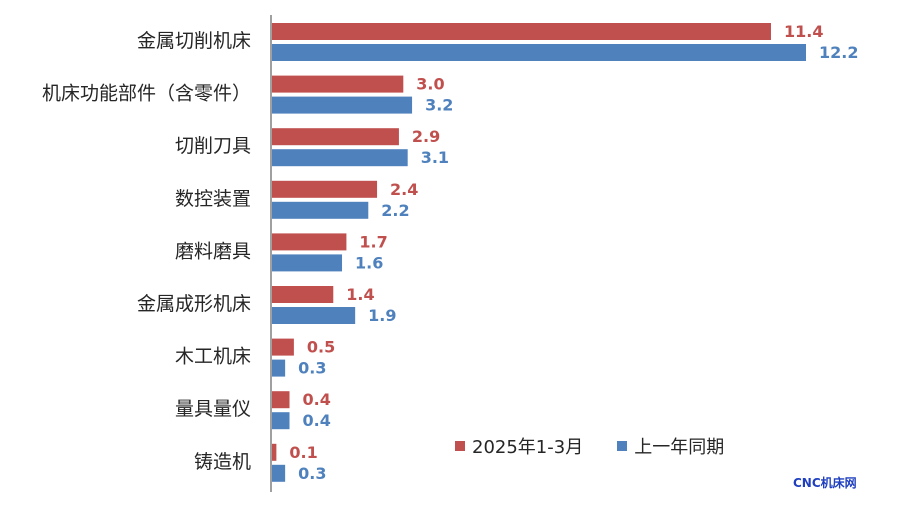 The image size is (898, 511). Describe the element at coordinates (303, 452) in the screenshot. I see `data-label-current: 0.1` at that location.